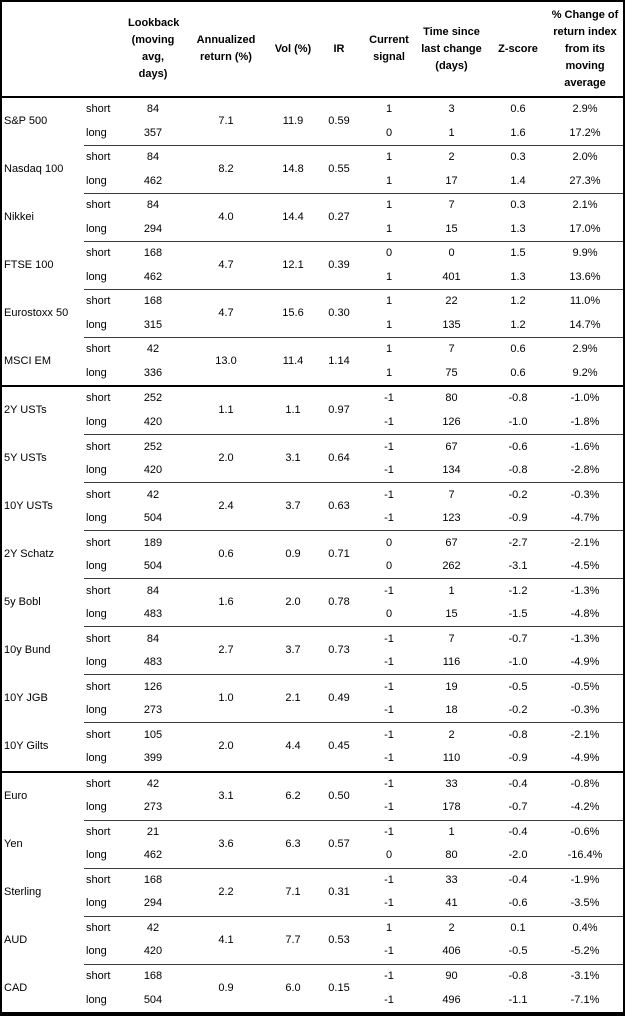 The height and width of the screenshot is (1016, 625). What do you see at coordinates (451, 710) in the screenshot?
I see `days-since-change-value: 18` at bounding box center [451, 710].